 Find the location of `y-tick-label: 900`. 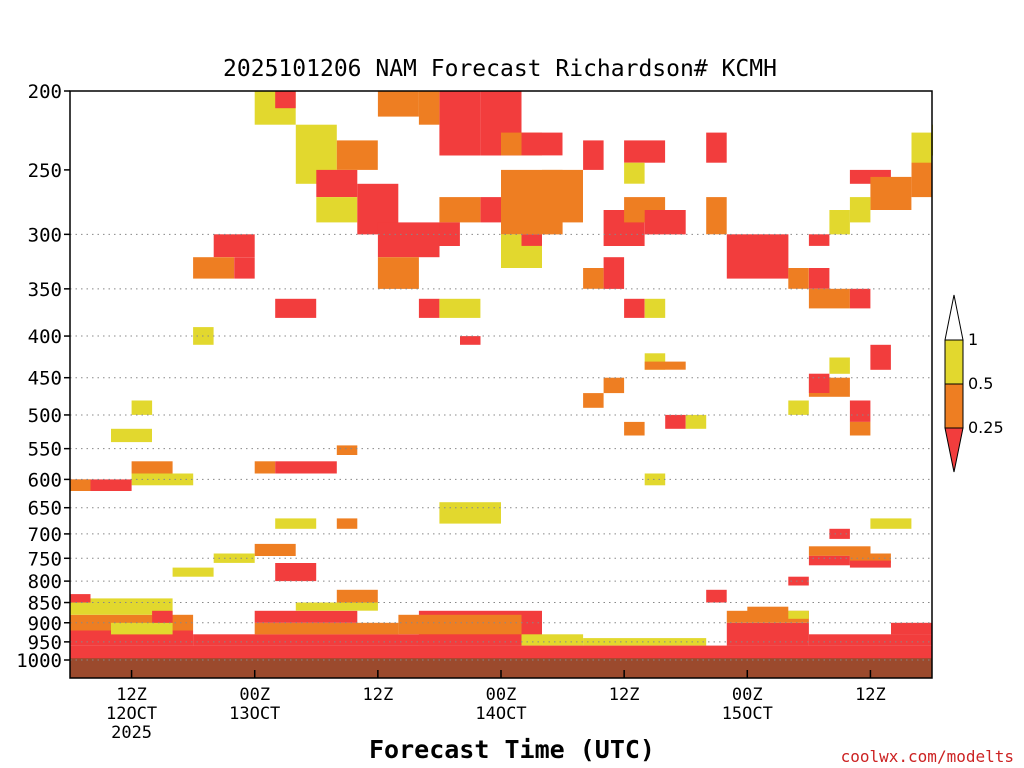

y-tick-label: 900 is located at coordinates (45, 624).